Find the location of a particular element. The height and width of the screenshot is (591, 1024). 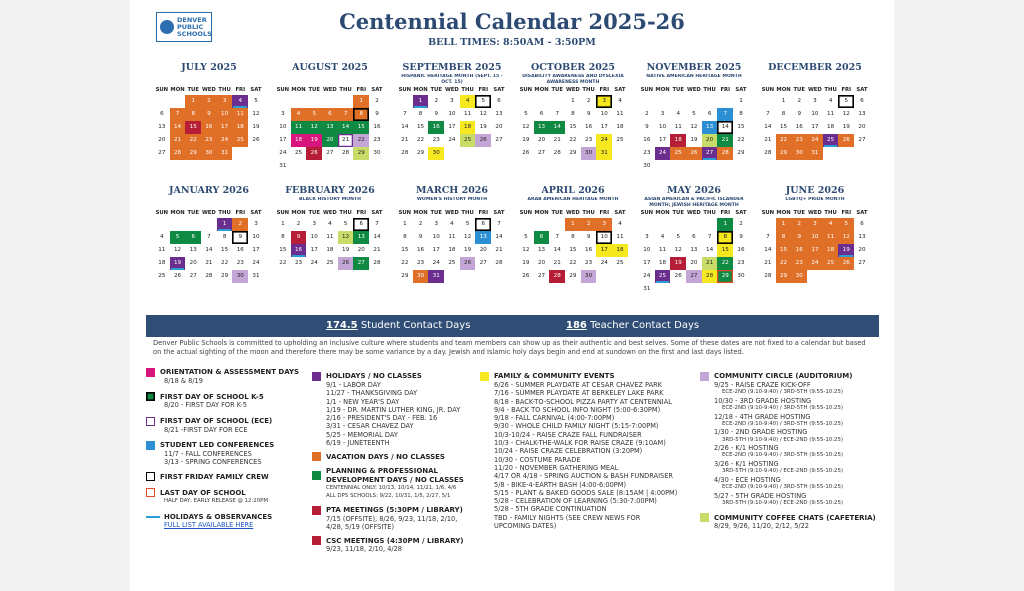

month-name: MAY 2026 is located at coordinates (694, 190).